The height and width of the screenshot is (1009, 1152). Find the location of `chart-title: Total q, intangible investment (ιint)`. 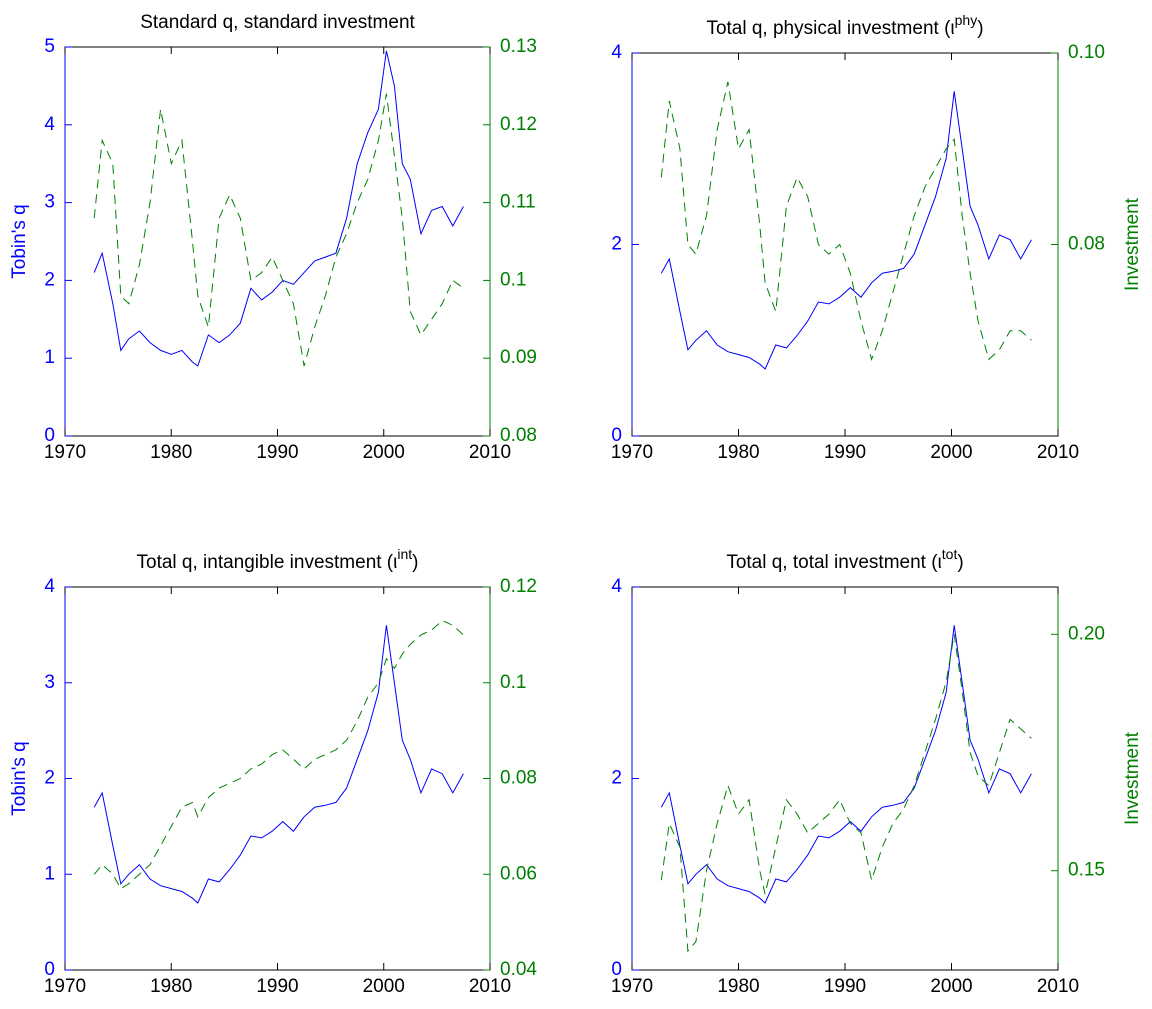

chart-title: Total q, intangible investment (ιint) is located at coordinates (278, 559).